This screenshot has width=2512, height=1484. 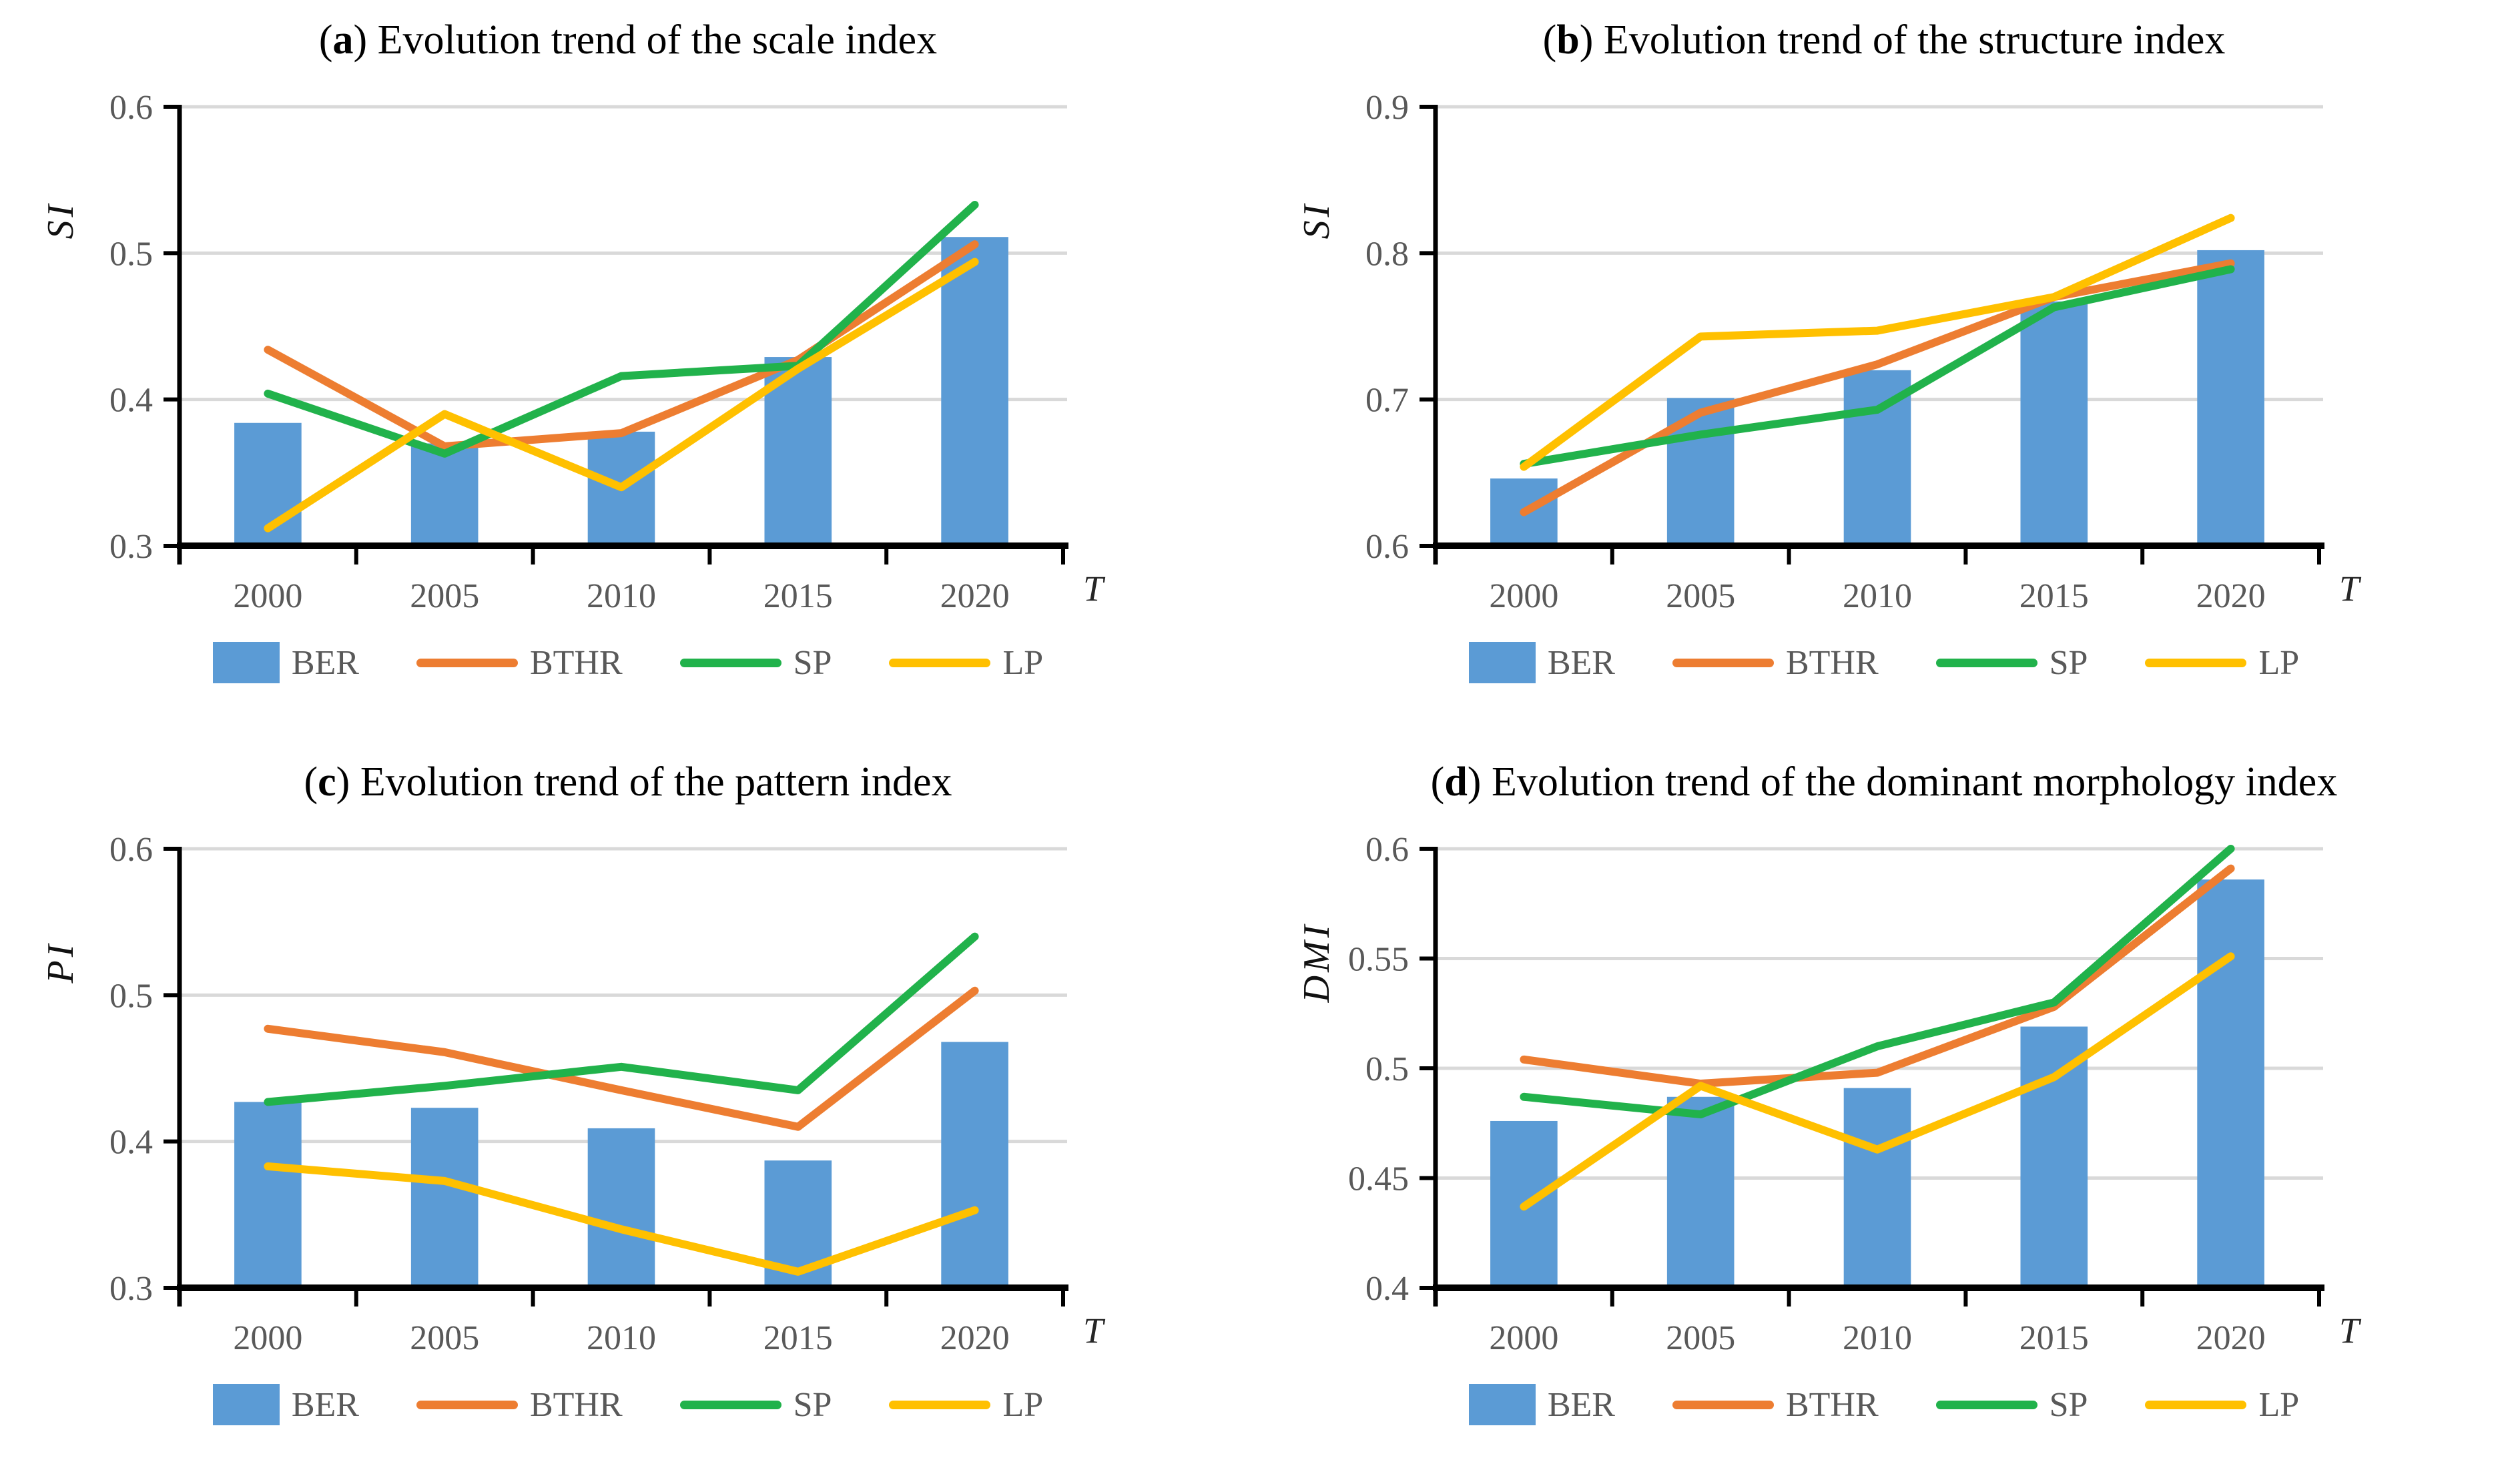 I want to click on title-text: Evolution trend of the structure index, so click(x=1914, y=40).